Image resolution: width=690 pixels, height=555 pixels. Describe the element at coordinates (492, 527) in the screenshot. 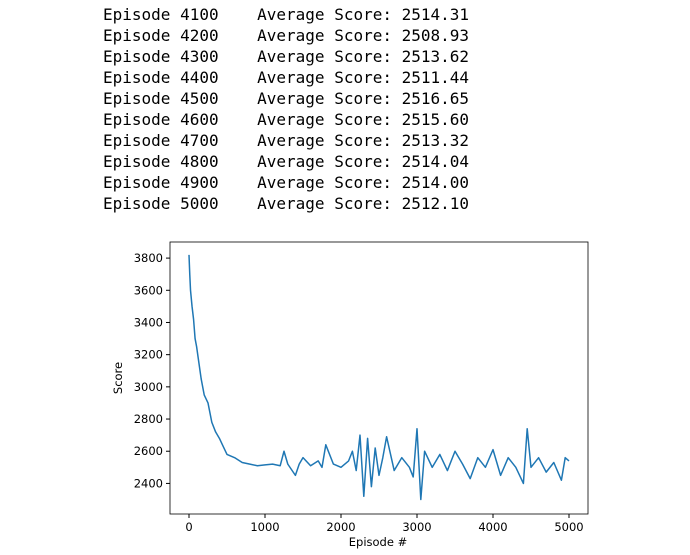

I see `x-tick-label: 4000` at that location.